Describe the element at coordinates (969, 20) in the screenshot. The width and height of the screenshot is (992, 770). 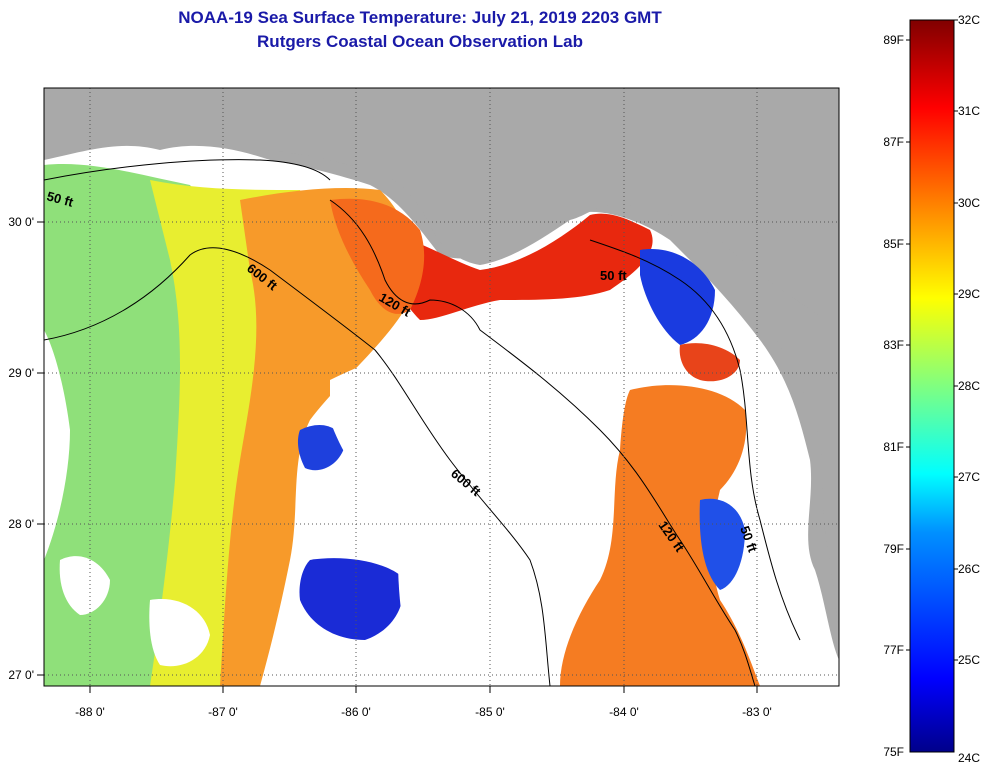
I see `colorbar-celsius-label: 32C` at that location.